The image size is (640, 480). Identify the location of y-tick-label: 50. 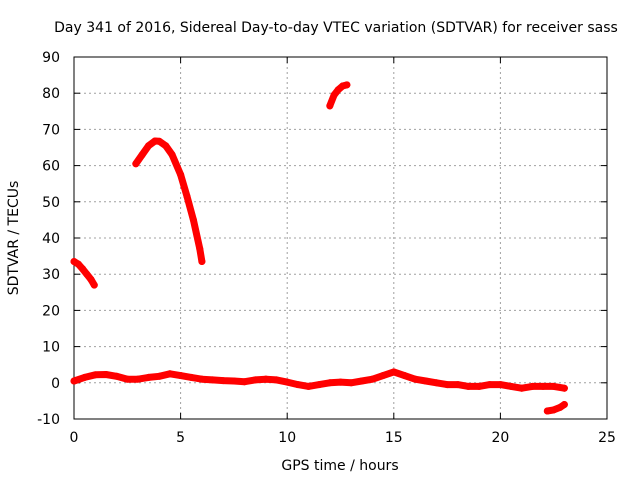
(51, 203).